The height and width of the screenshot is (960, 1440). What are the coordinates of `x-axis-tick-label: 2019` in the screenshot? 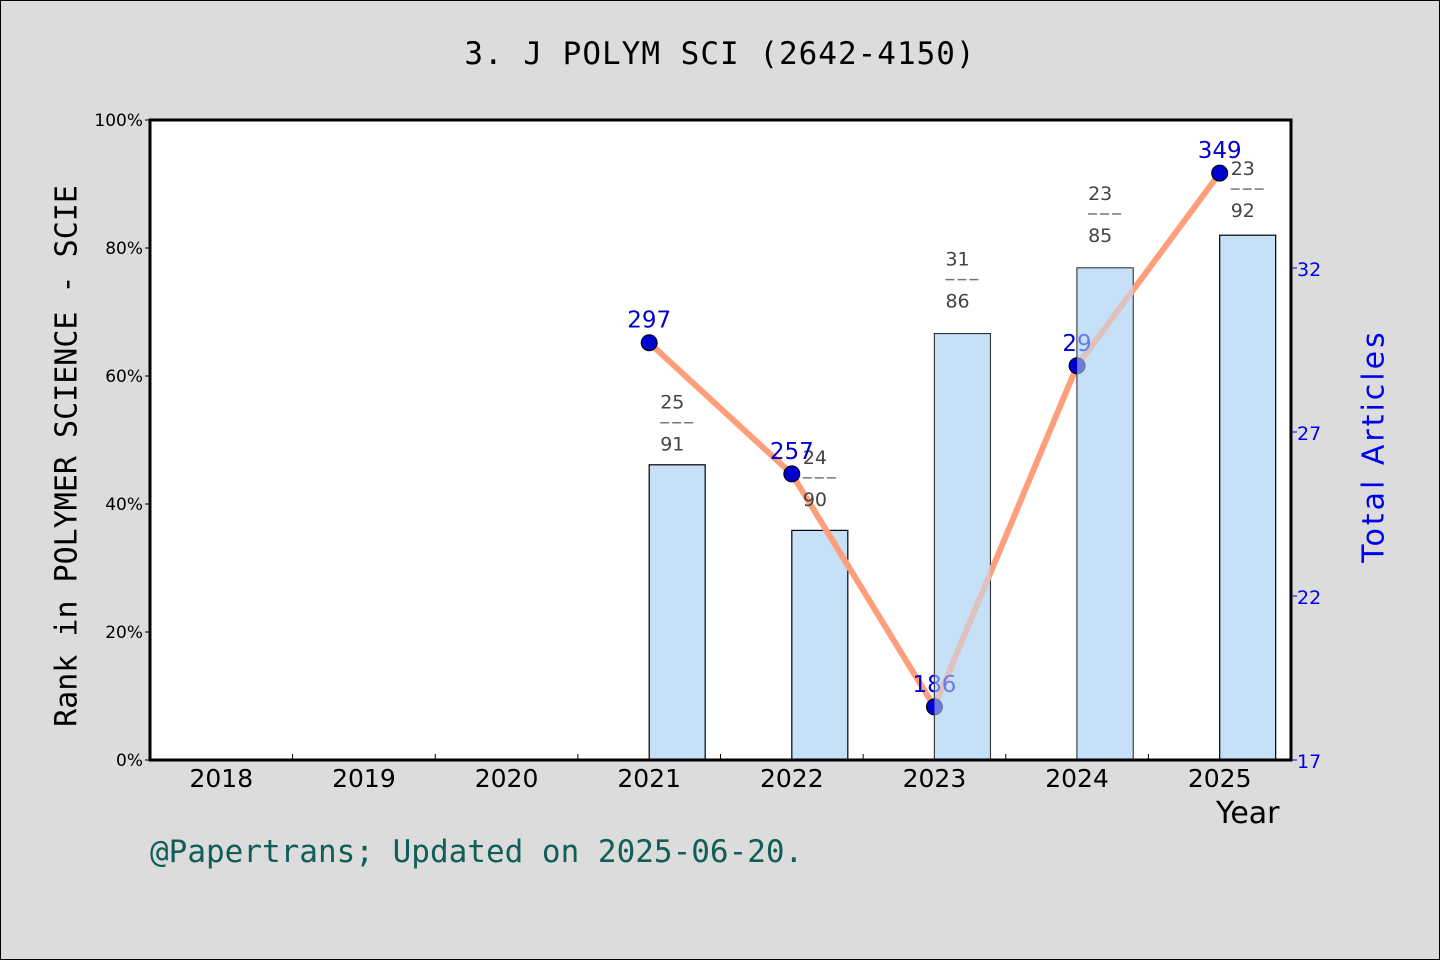 It's located at (364, 778).